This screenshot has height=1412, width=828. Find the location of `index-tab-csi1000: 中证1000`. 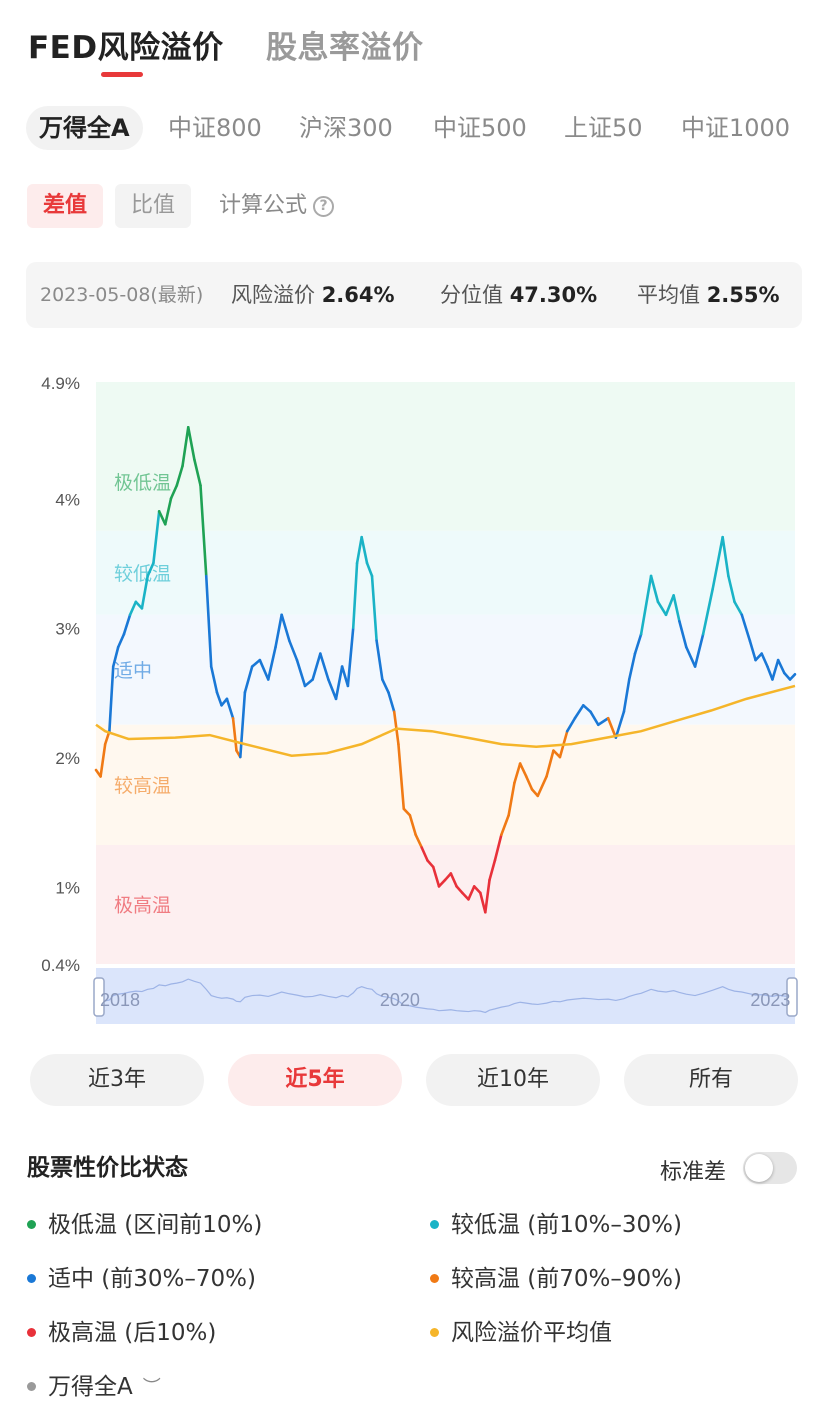

index-tab-csi1000: 中证1000 is located at coordinates (736, 128).